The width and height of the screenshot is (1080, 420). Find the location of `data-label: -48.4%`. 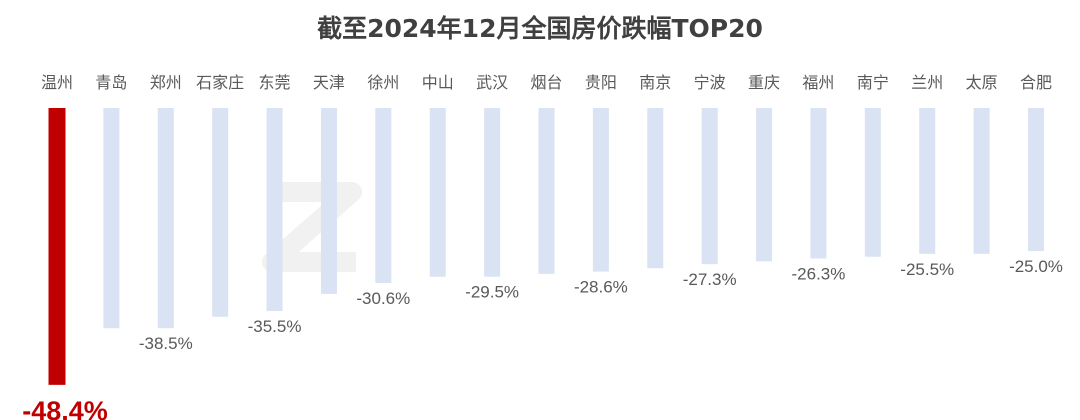

data-label: -48.4% is located at coordinates (65, 408).